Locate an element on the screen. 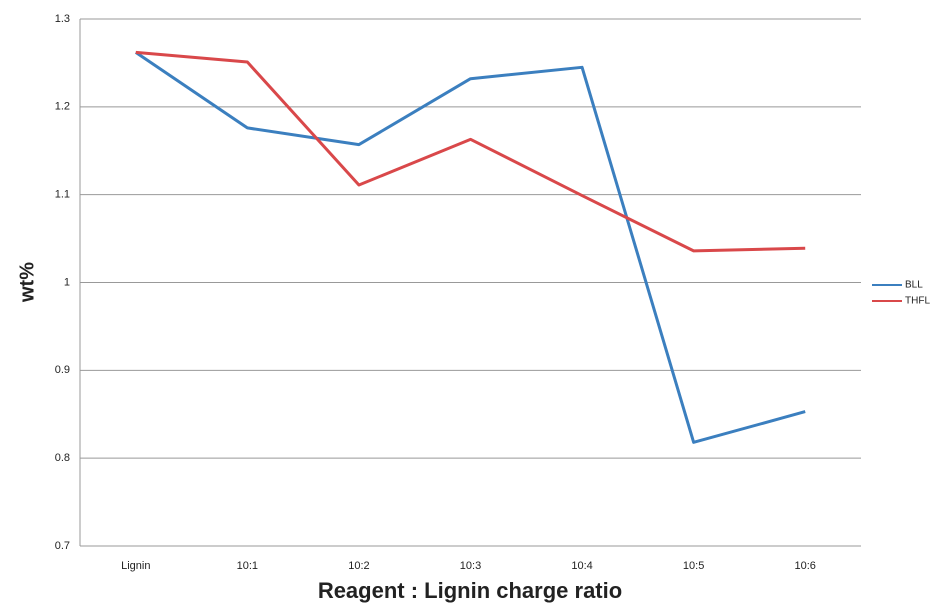 The height and width of the screenshot is (605, 949). y-tick-label: 1.2 is located at coordinates (62, 107).